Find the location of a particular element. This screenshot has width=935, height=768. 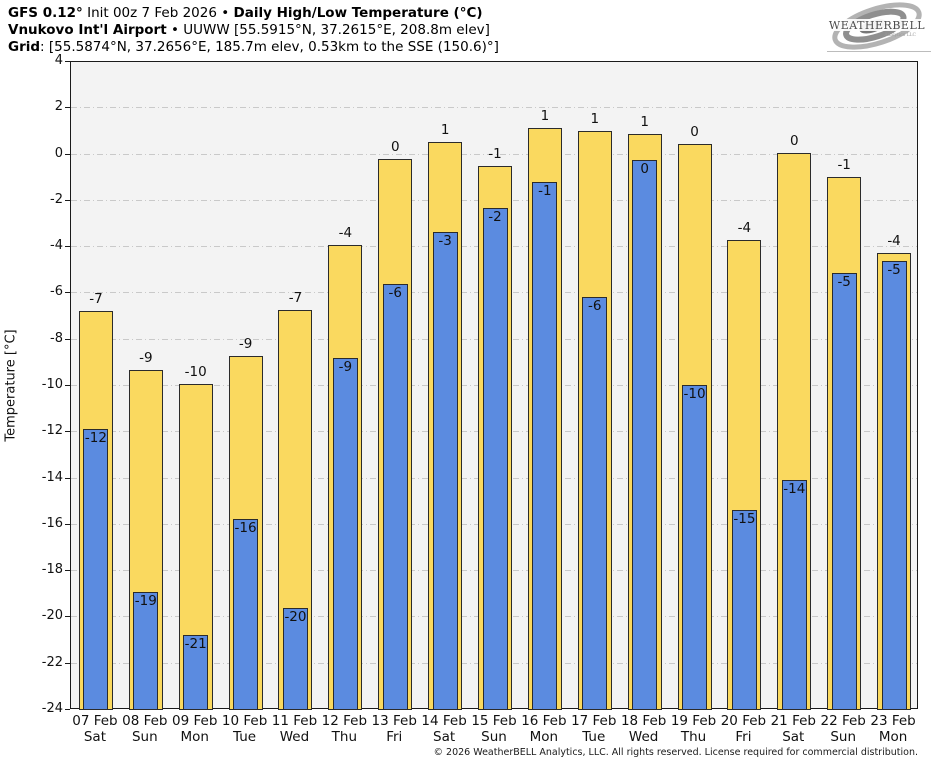

x-tick-date: 23 Feb is located at coordinates (893, 721).